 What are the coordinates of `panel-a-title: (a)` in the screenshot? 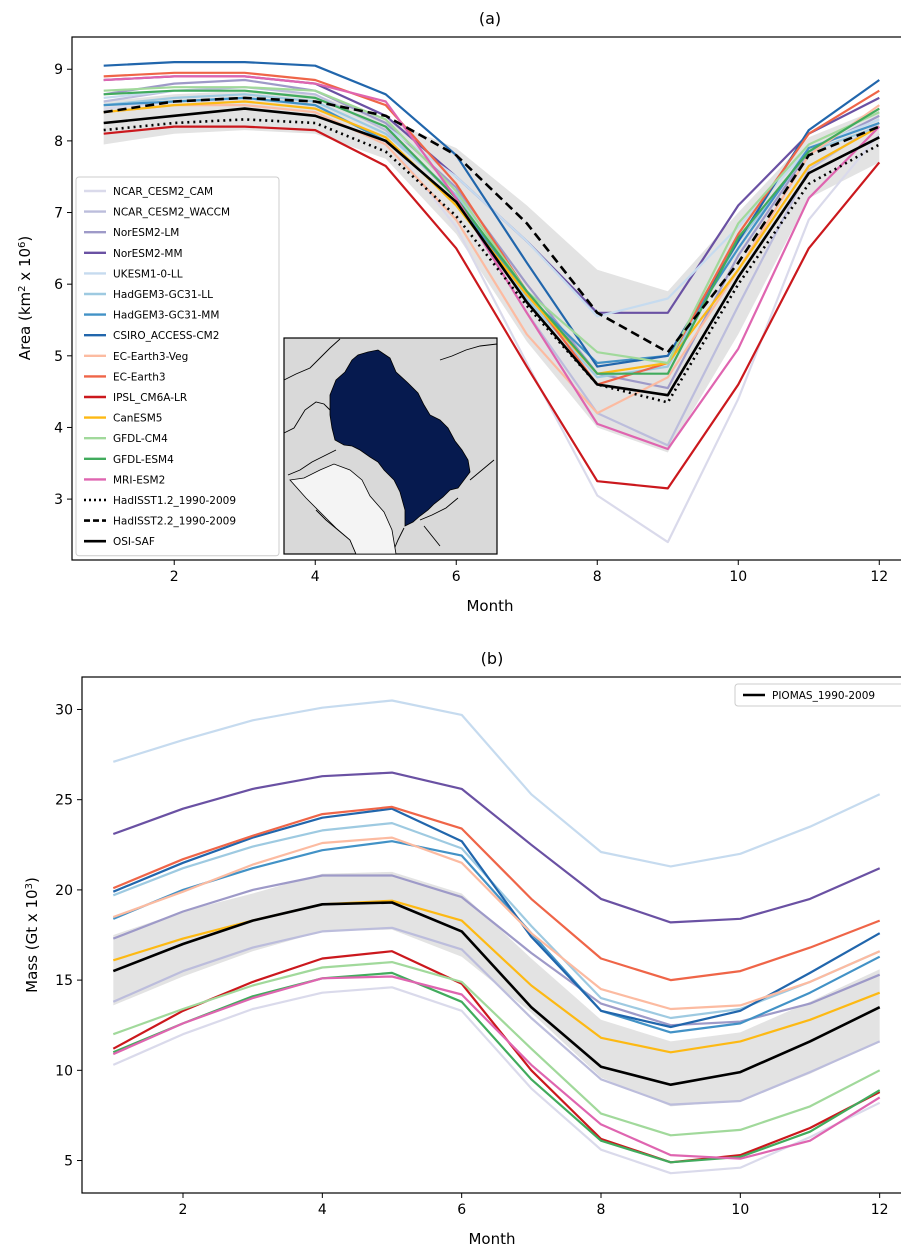 It's located at (490, 18).